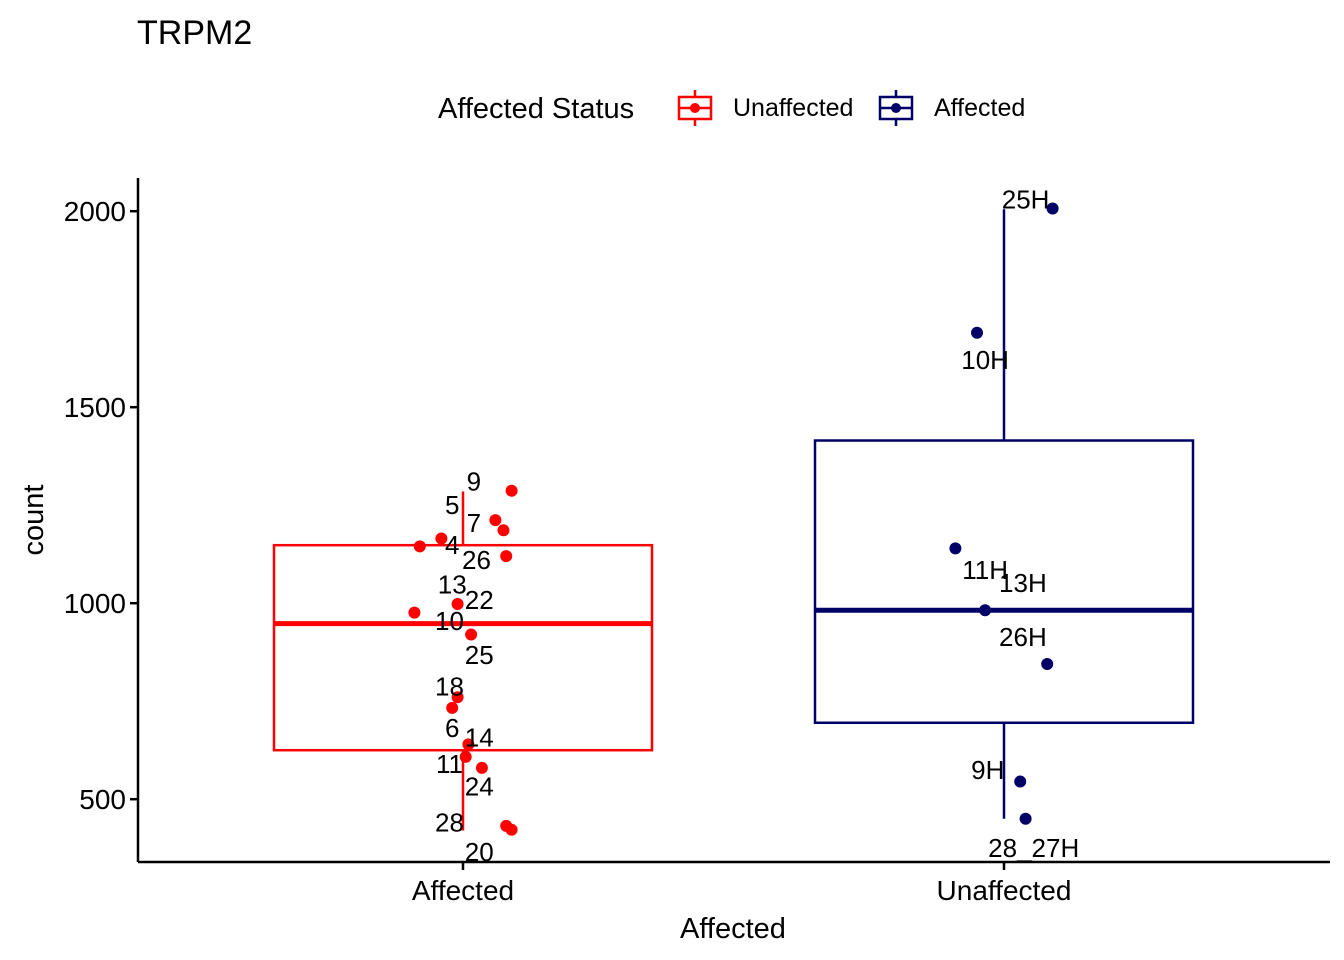 The width and height of the screenshot is (1344, 960). What do you see at coordinates (1023, 637) in the screenshot?
I see `point-label: 26H` at bounding box center [1023, 637].